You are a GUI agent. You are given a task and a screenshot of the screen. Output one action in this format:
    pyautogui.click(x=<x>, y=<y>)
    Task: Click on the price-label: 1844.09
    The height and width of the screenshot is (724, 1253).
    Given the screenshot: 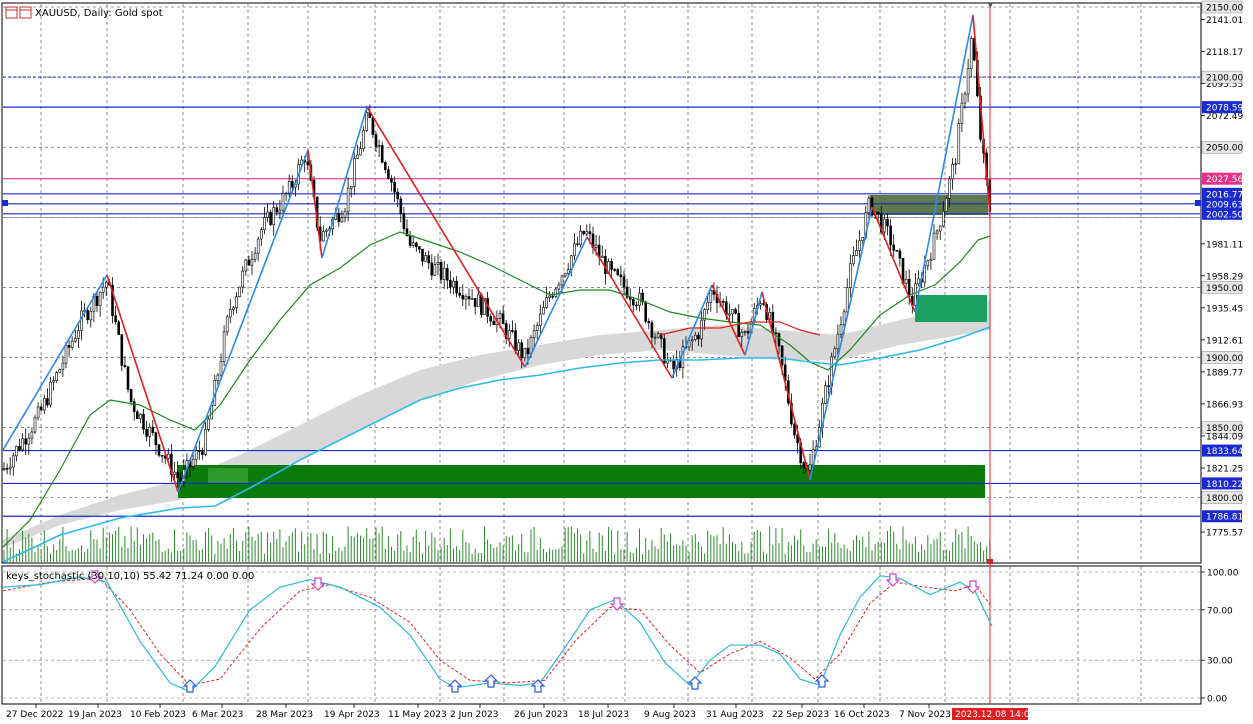 What is the action you would take?
    pyautogui.click(x=1224, y=437)
    